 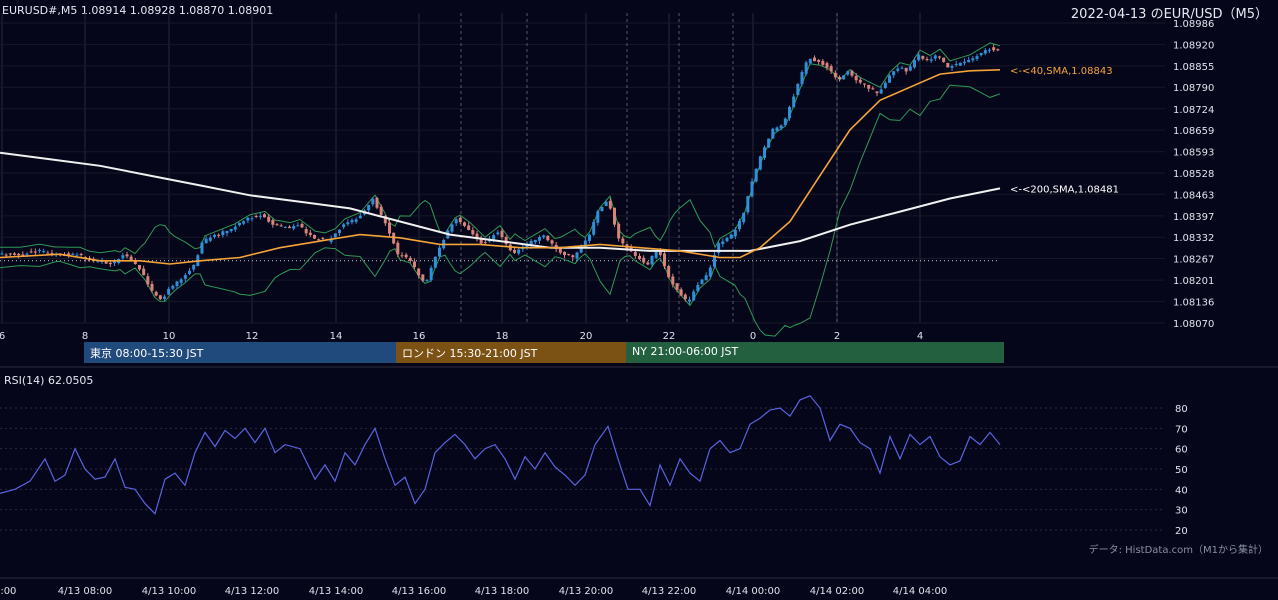 What do you see at coordinates (419, 336) in the screenshot?
I see `x-tick-label: 16` at bounding box center [419, 336].